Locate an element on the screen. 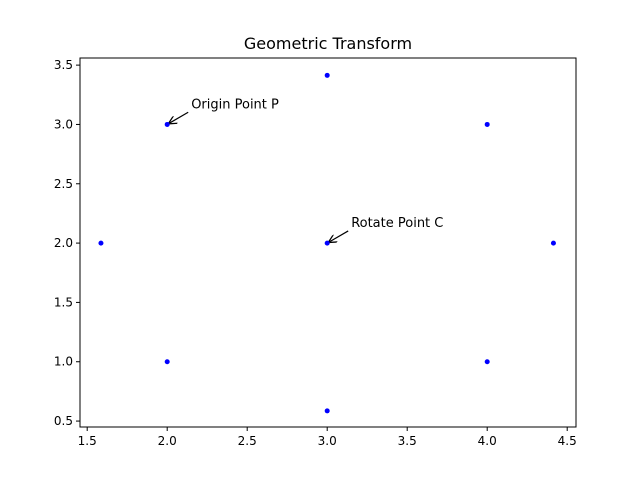 The width and height of the screenshot is (640, 480). y-tick-label: 3.0 is located at coordinates (63, 124).